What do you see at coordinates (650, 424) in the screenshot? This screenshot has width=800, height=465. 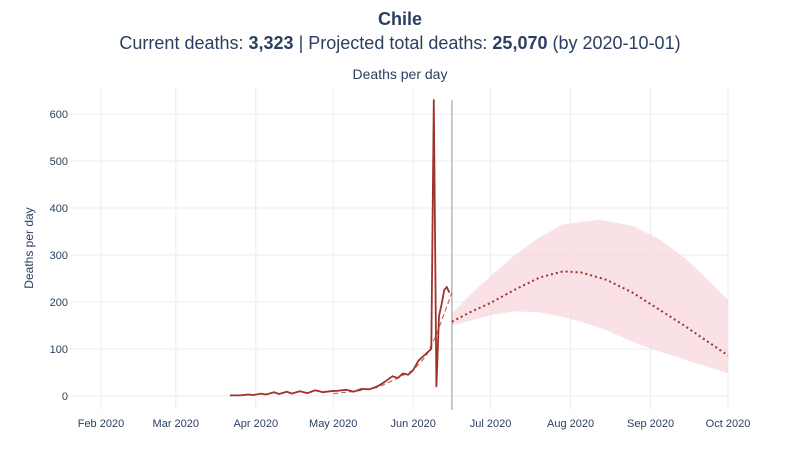 I see `x-tick-label: Sep 2020` at bounding box center [650, 424].